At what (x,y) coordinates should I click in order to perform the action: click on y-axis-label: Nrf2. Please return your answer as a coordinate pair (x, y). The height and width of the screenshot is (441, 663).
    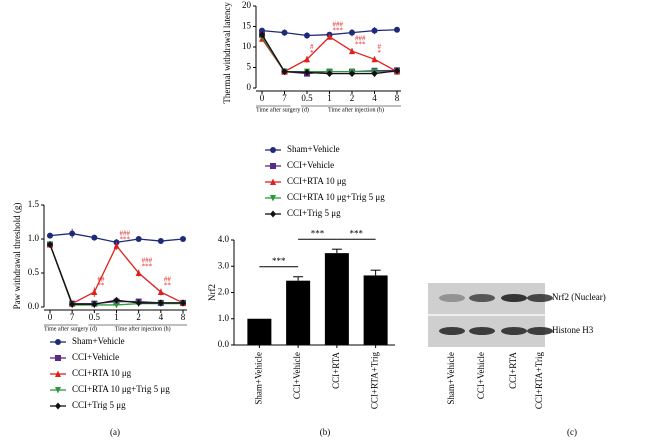
    Looking at the image, I should click on (212, 292).